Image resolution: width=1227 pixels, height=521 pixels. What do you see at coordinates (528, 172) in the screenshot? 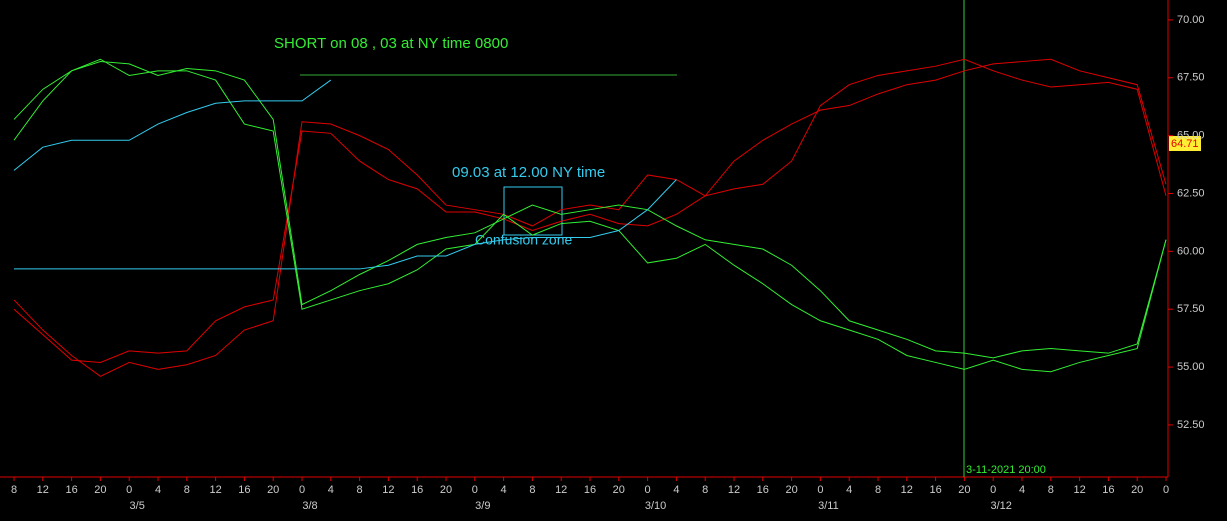
I see `time-note: 09.03 at 12.00 NY time` at bounding box center [528, 172].